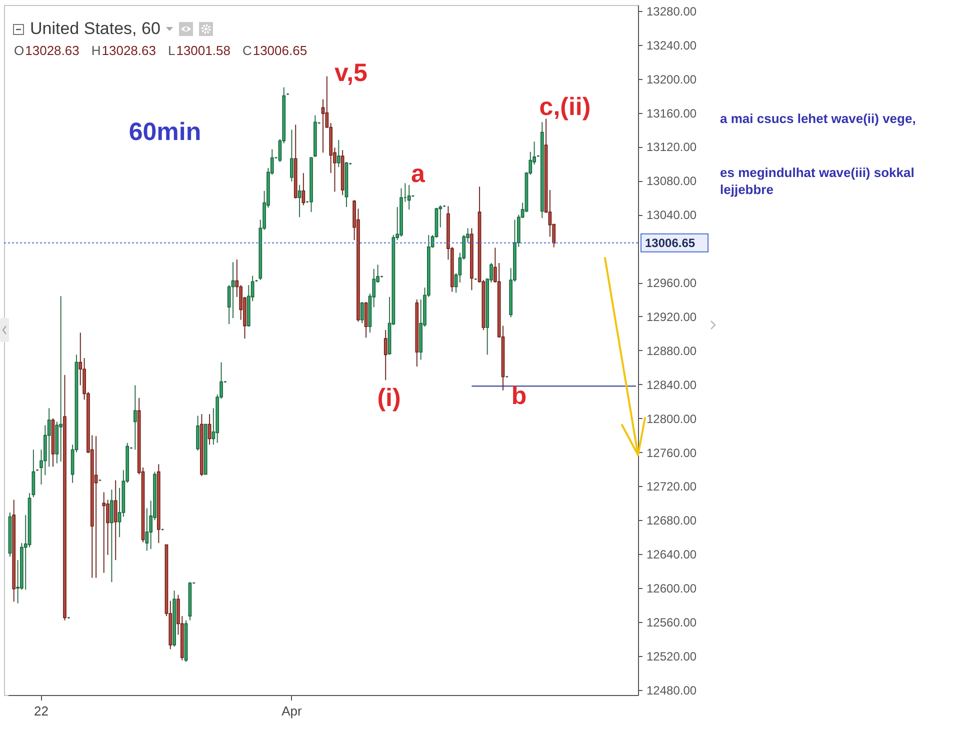  I want to click on y-tick-label: 12800.00, so click(671, 419).